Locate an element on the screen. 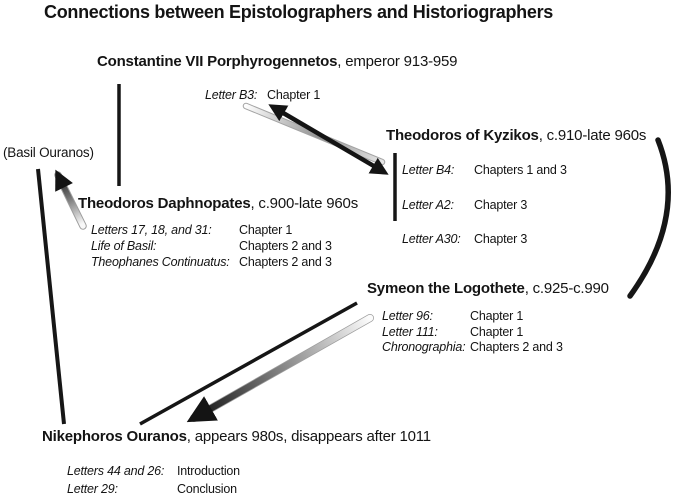  work-row: Letters 44 and 26: Introduction is located at coordinates (153, 471).